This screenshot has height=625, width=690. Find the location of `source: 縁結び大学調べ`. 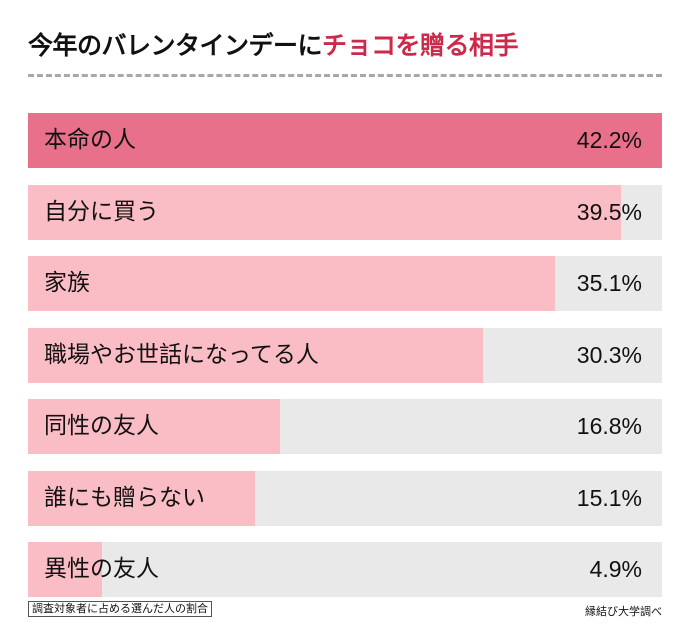

source: 縁結び大学調べ is located at coordinates (623, 611).